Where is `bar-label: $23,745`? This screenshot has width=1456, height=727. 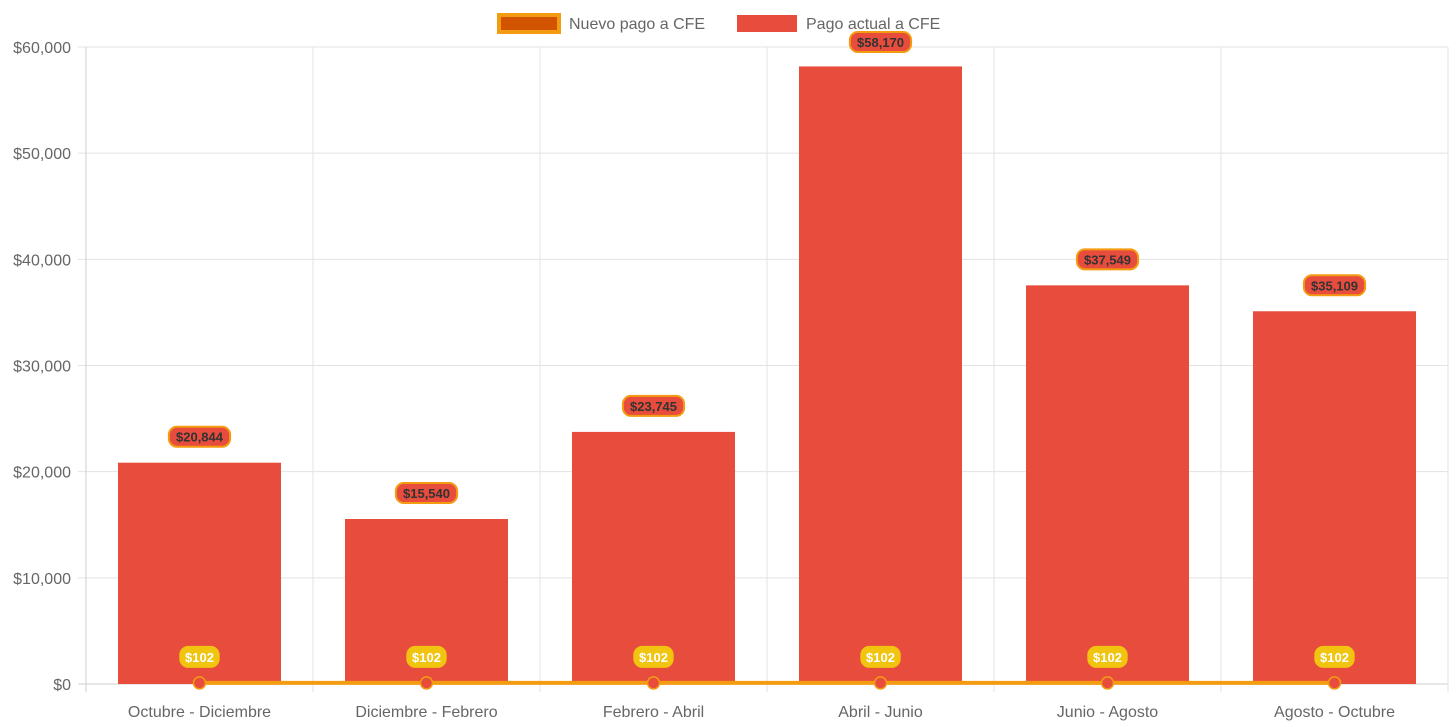 bar-label: $23,745 is located at coordinates (653, 406).